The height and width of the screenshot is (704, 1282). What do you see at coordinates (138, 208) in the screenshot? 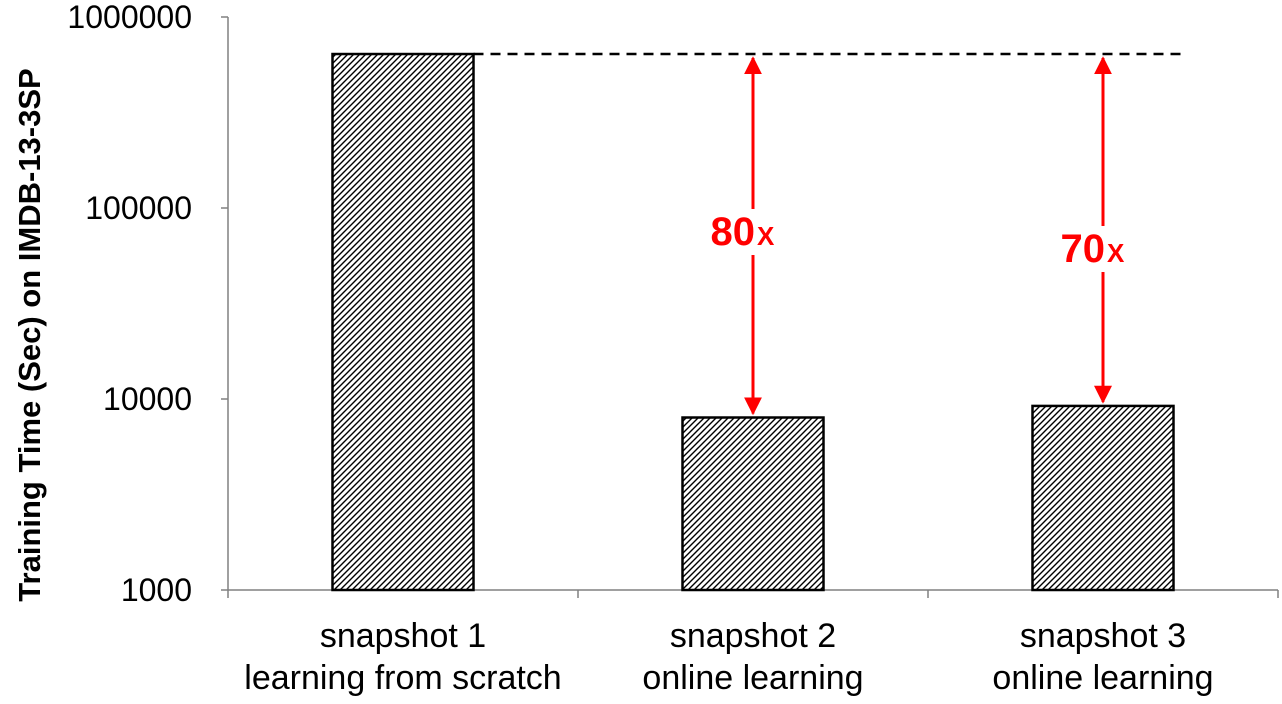
I see `y-tick-label: 100000` at bounding box center [138, 208].